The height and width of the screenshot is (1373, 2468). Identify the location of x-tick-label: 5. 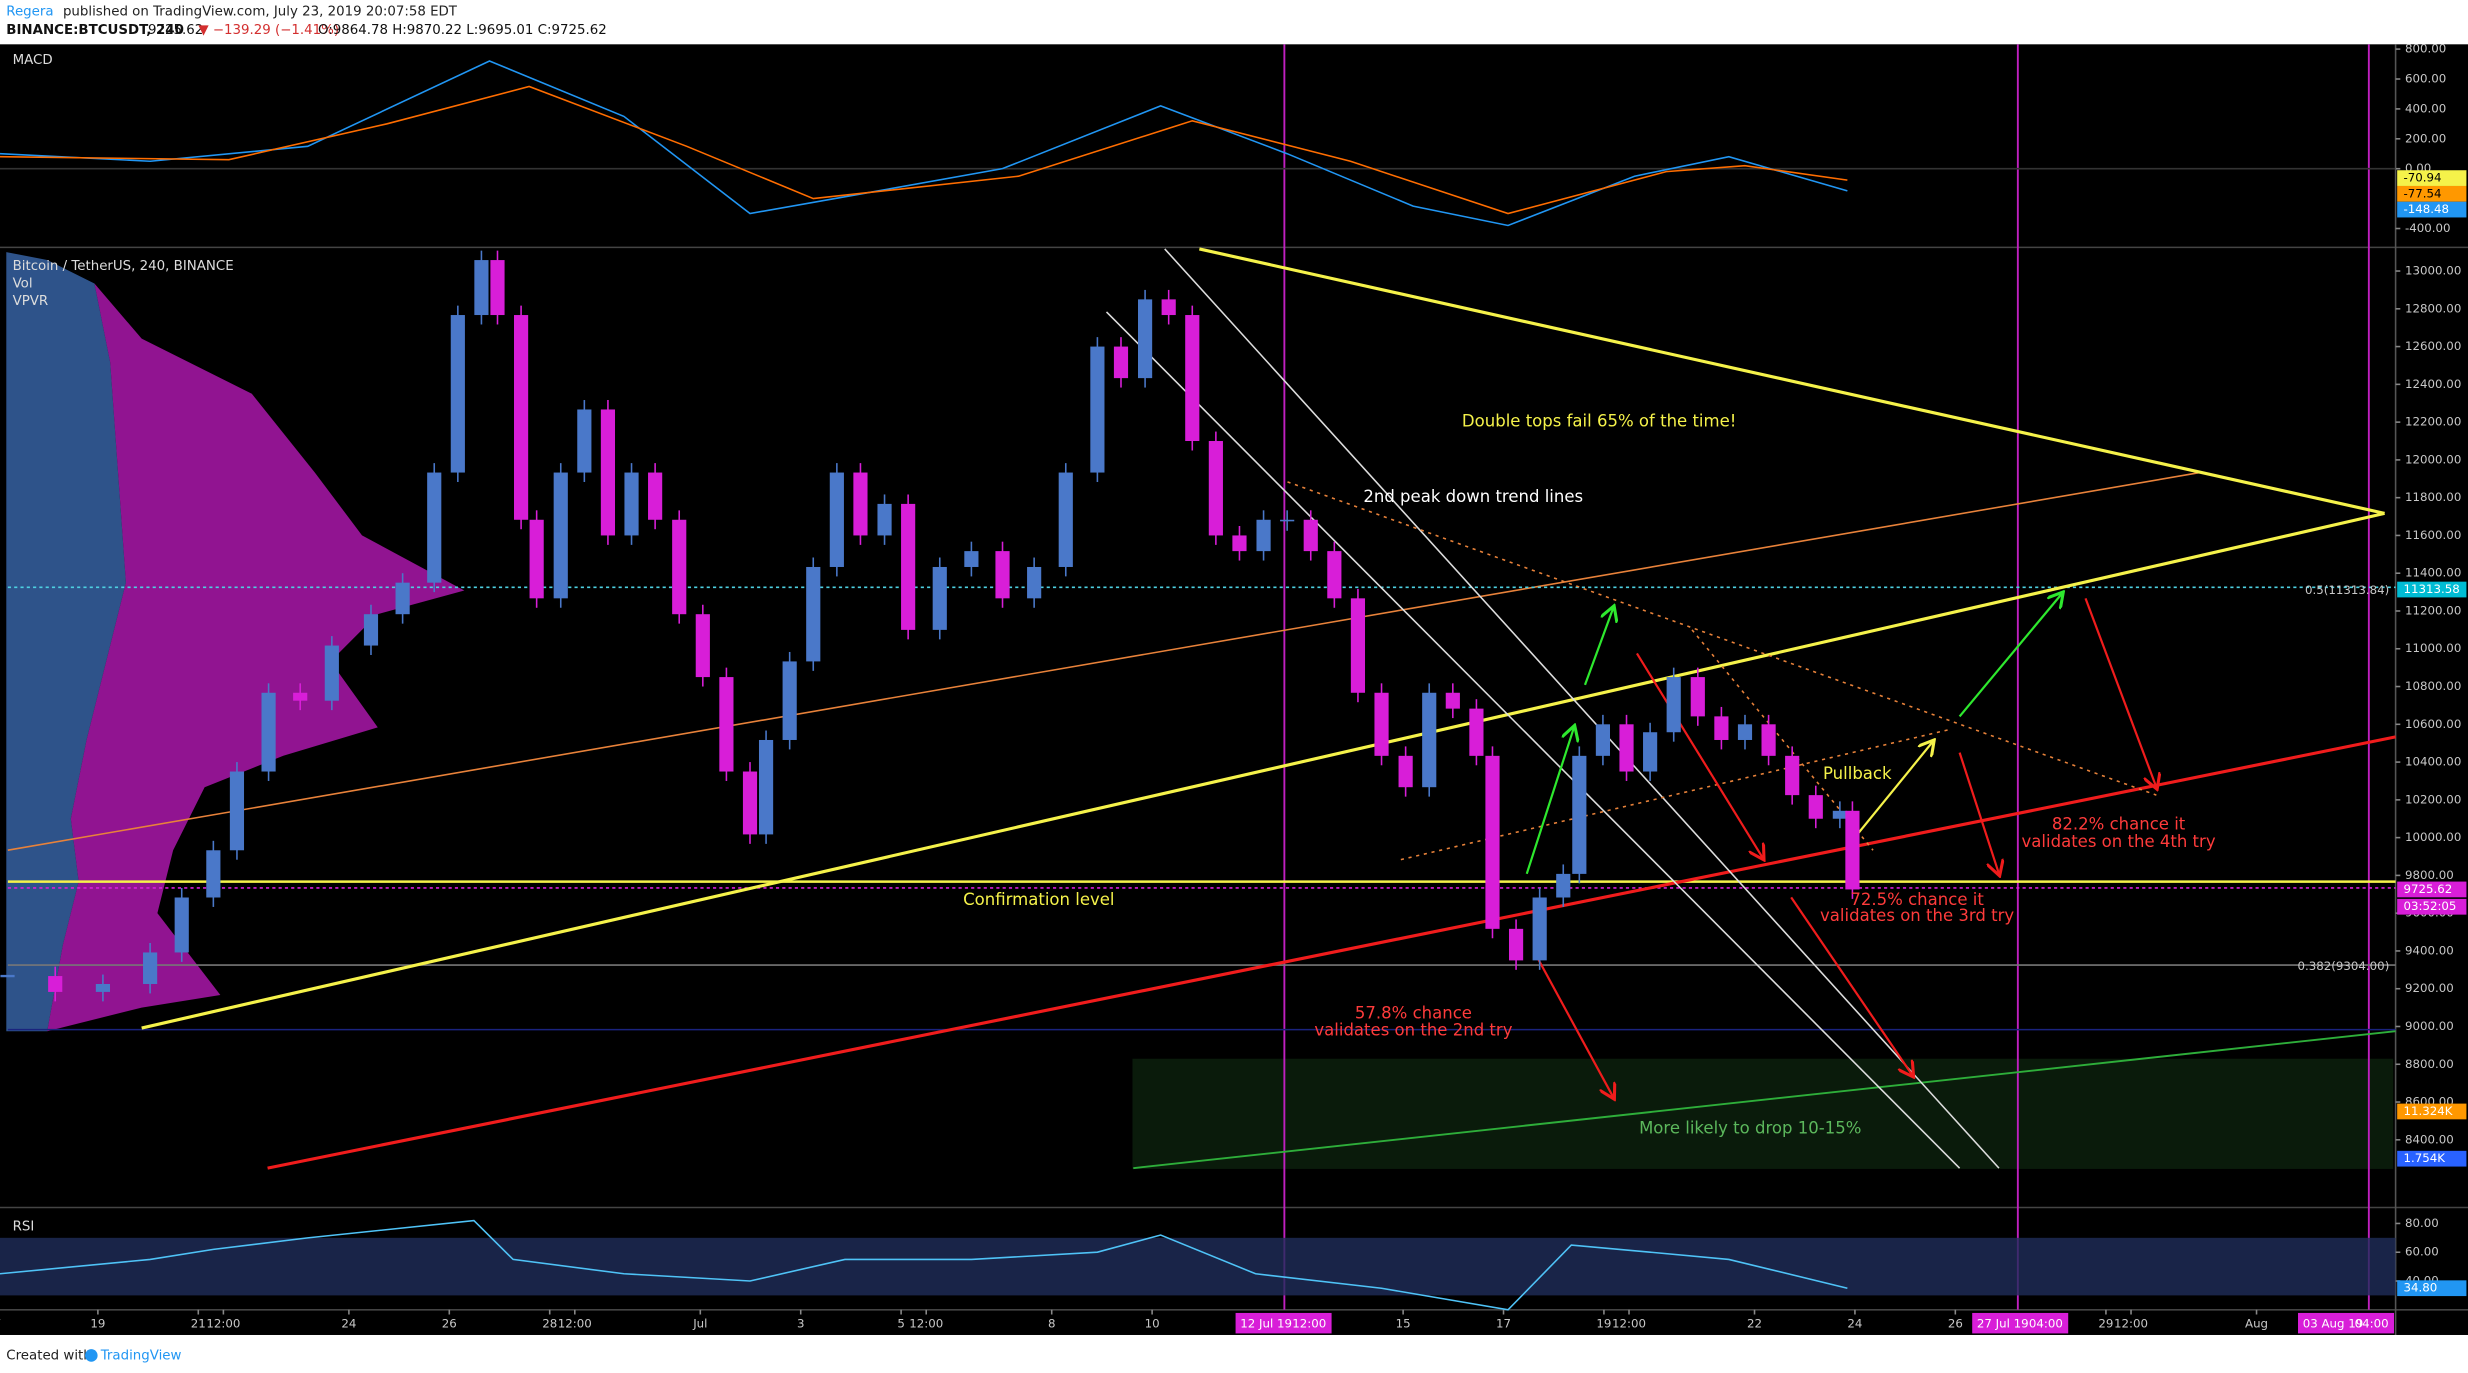
(901, 1323).